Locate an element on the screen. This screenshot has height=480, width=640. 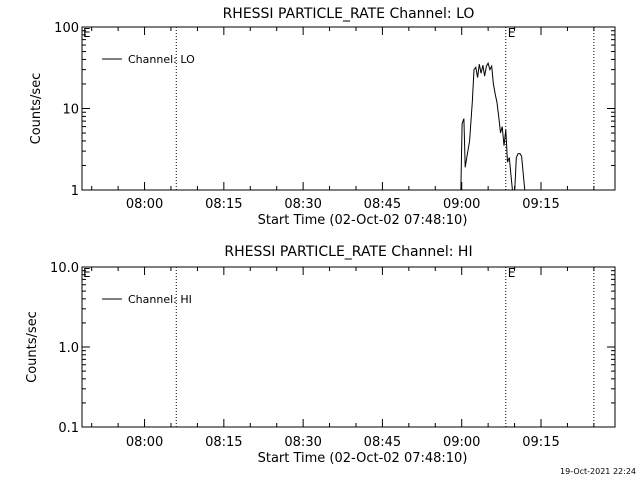
panel-2-x-tick-label: 08:45 is located at coordinates (382, 442).